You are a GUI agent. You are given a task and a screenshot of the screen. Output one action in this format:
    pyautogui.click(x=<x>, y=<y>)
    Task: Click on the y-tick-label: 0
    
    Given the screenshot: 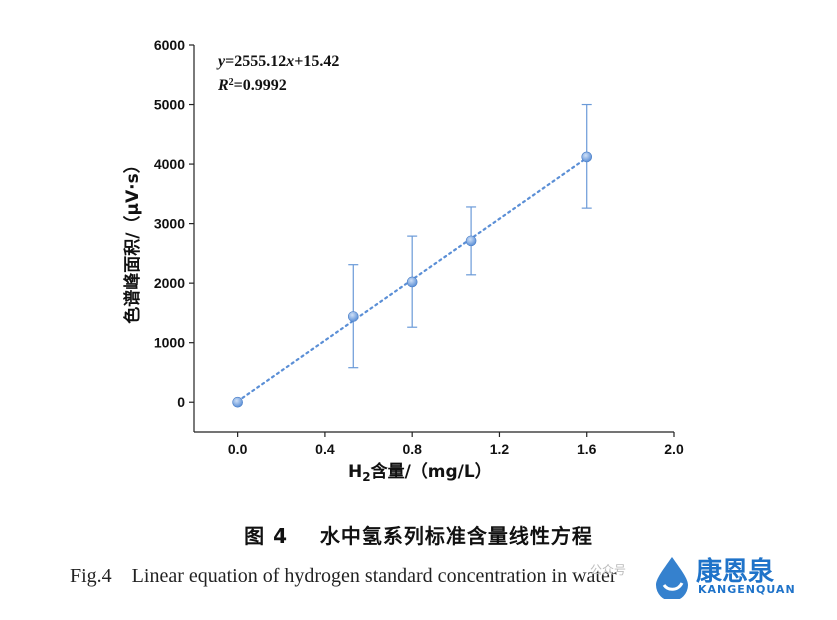 What is the action you would take?
    pyautogui.click(x=181, y=402)
    